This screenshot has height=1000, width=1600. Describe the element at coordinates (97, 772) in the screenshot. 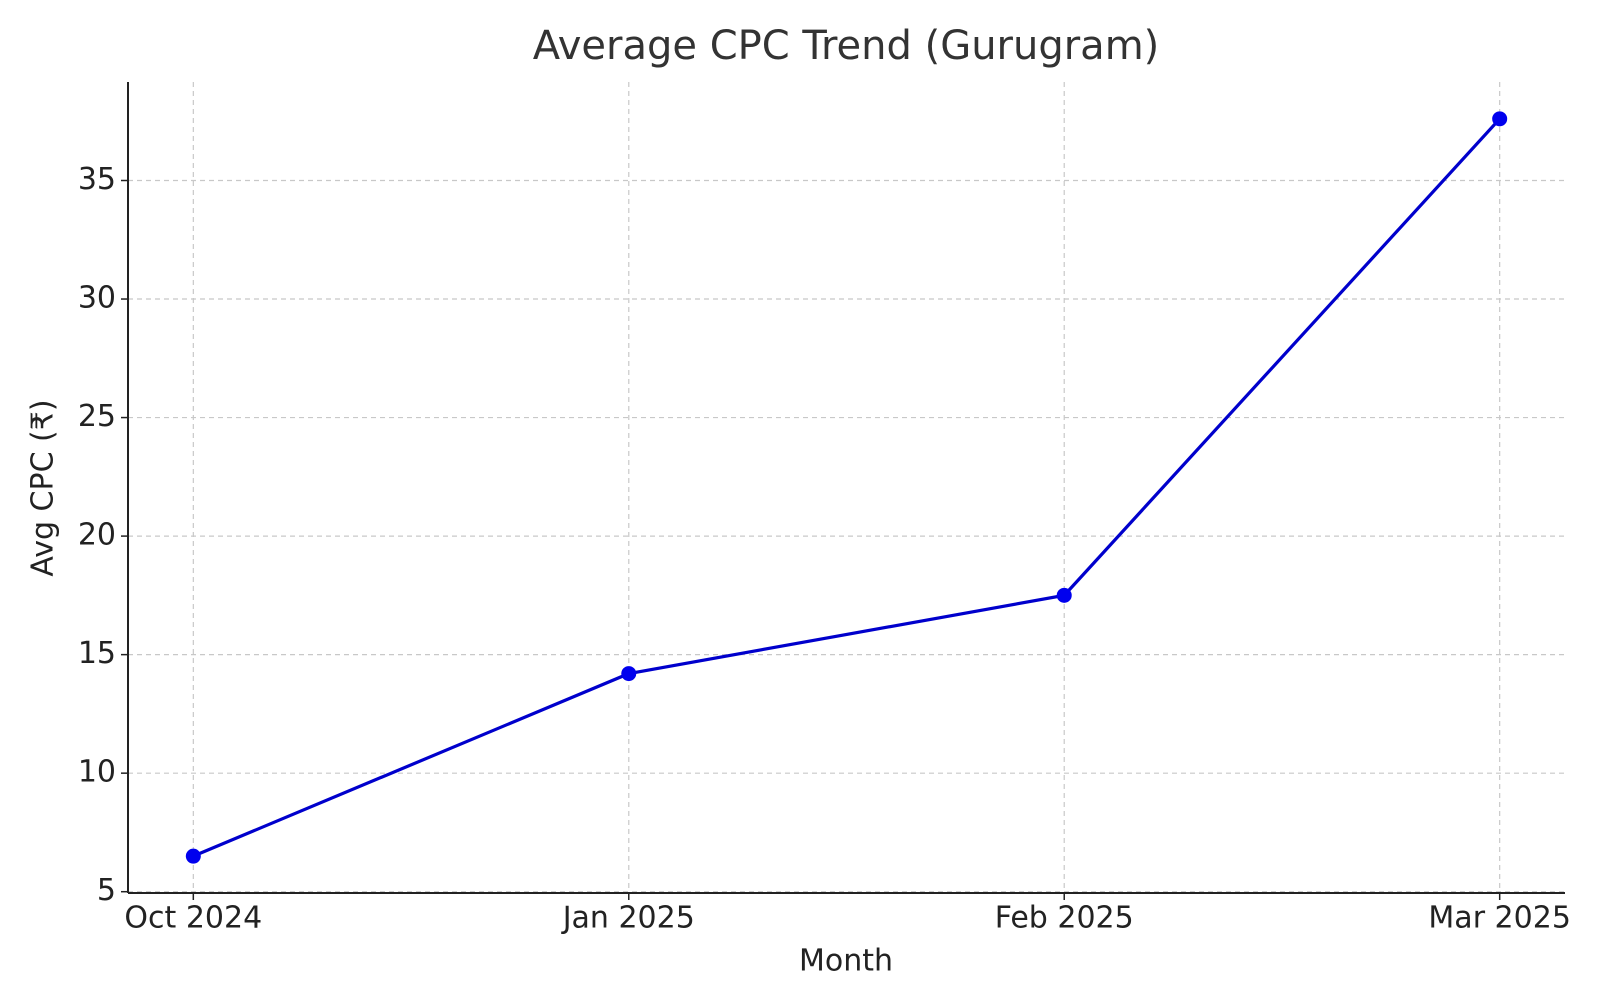

I see `y-tick-label: 10` at that location.